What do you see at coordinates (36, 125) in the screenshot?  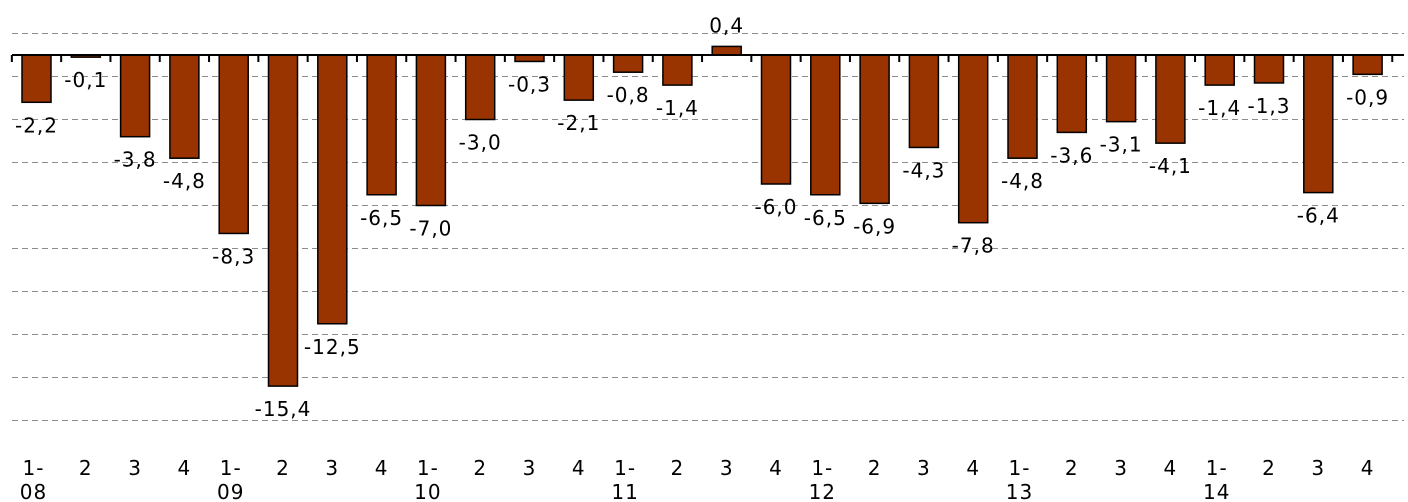 I see `data-label: -2,2` at bounding box center [36, 125].